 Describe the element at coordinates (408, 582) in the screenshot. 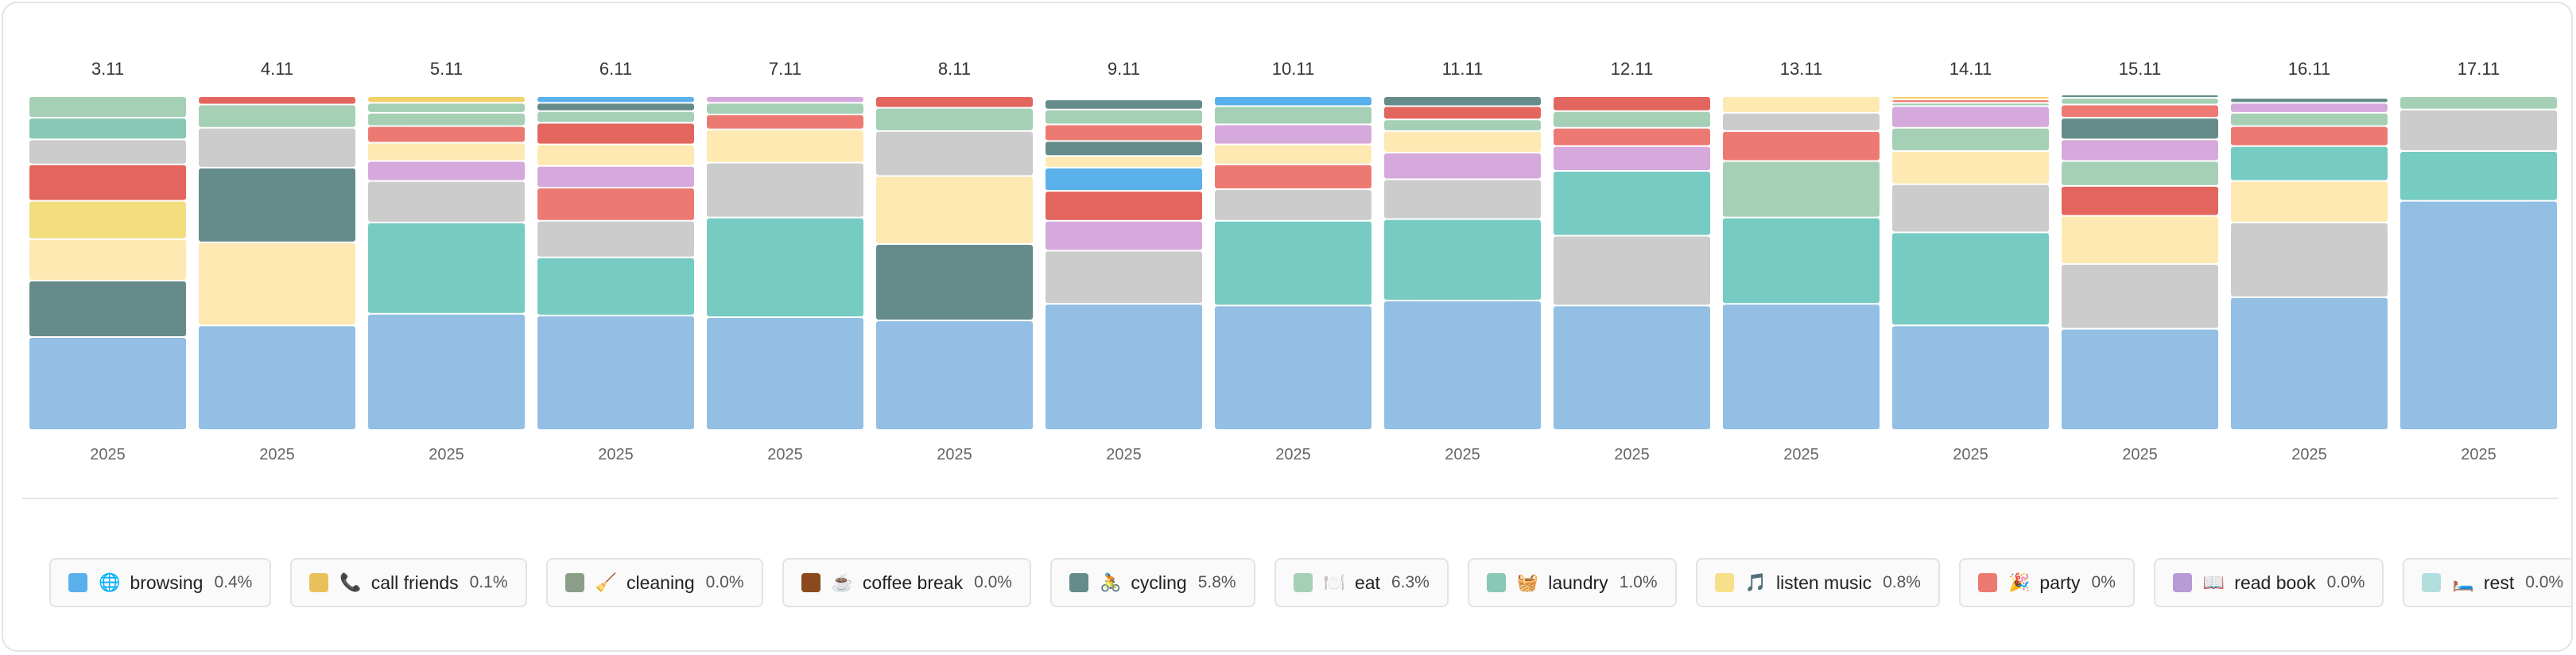

I see `legend-item-call-friends: 📞 call friends 0.1%` at that location.